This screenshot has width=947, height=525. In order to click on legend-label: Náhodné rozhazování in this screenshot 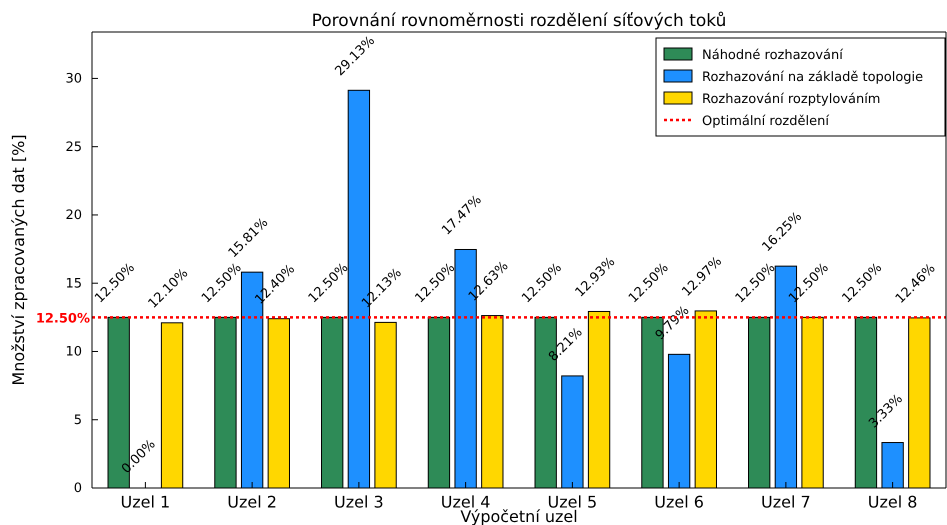, I will do `click(773, 55)`.